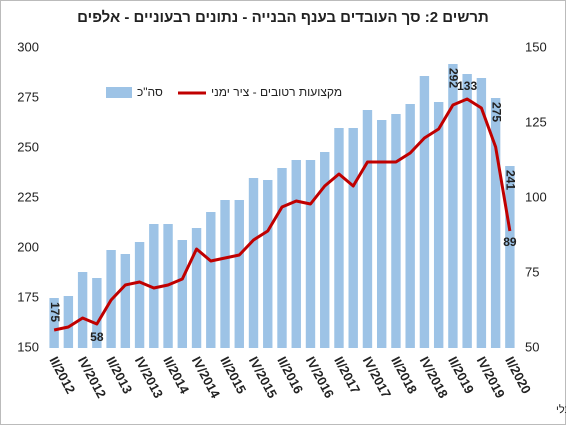  What do you see at coordinates (496, 112) in the screenshot?
I see `data-label: 275` at bounding box center [496, 112].